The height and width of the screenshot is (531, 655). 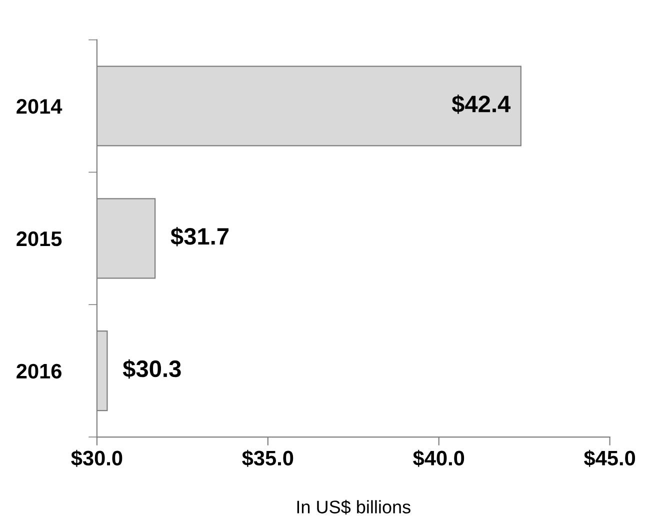 I want to click on data-label: $30.3, so click(x=151, y=369).